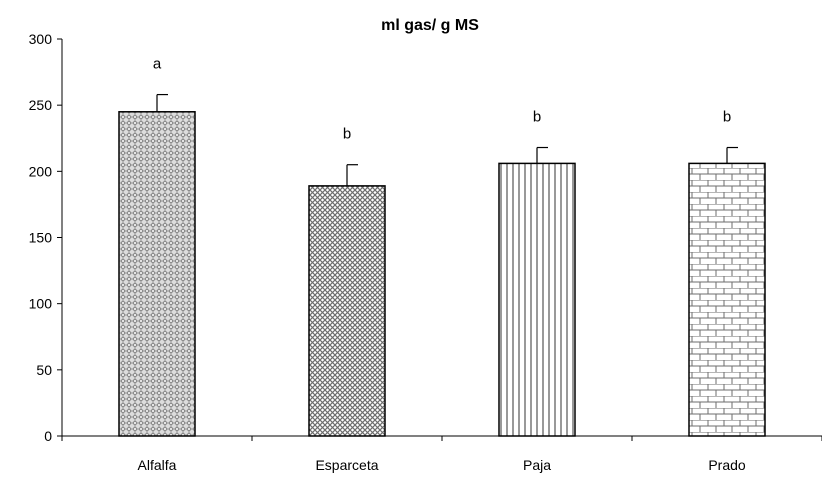 The height and width of the screenshot is (480, 822). I want to click on chart-title: ml gas/ g MS, so click(430, 25).